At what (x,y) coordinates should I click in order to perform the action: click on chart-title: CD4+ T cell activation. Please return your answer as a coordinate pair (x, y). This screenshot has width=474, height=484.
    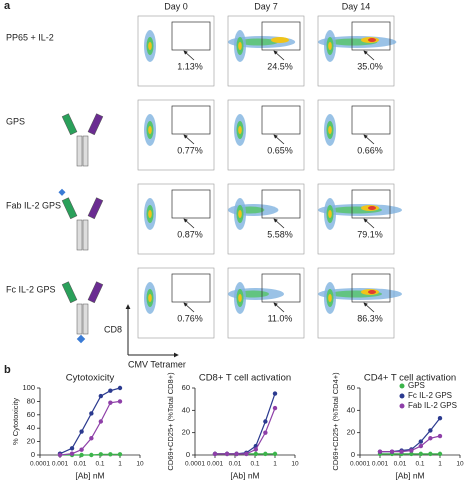
    Looking at the image, I should click on (410, 378).